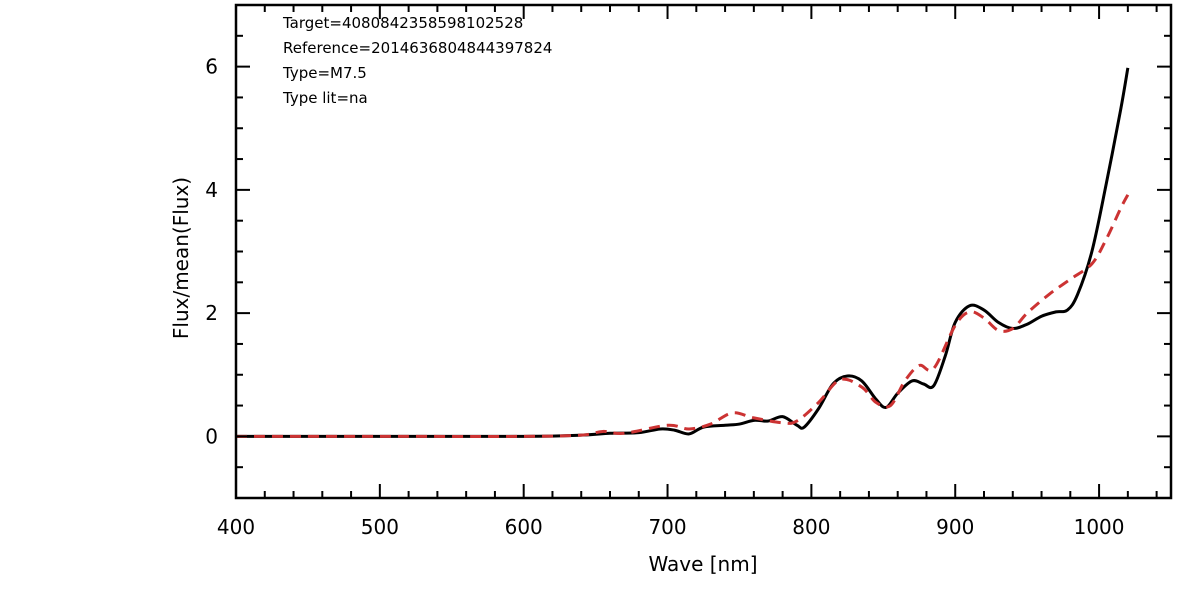  I want to click on x-tick-label: 700, so click(667, 527).